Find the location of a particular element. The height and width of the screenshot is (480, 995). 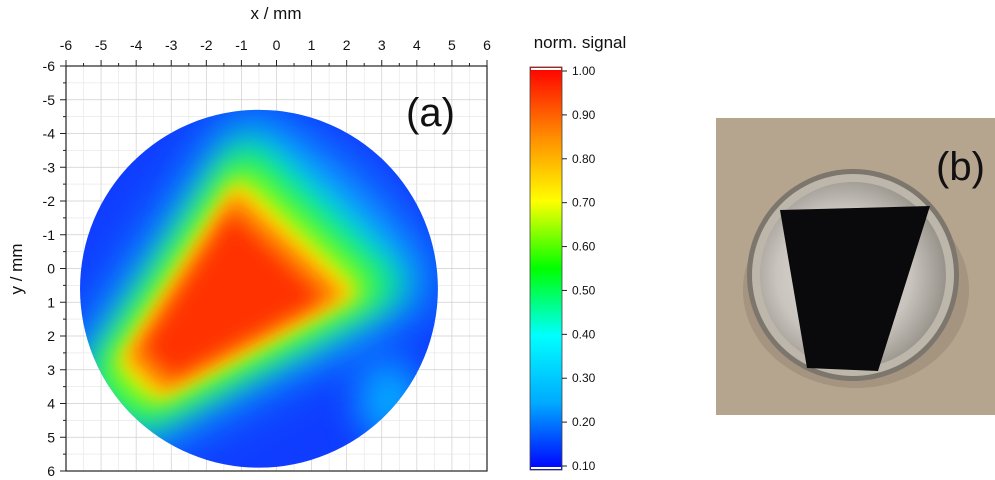

x-tick-label: -2 is located at coordinates (206, 45).